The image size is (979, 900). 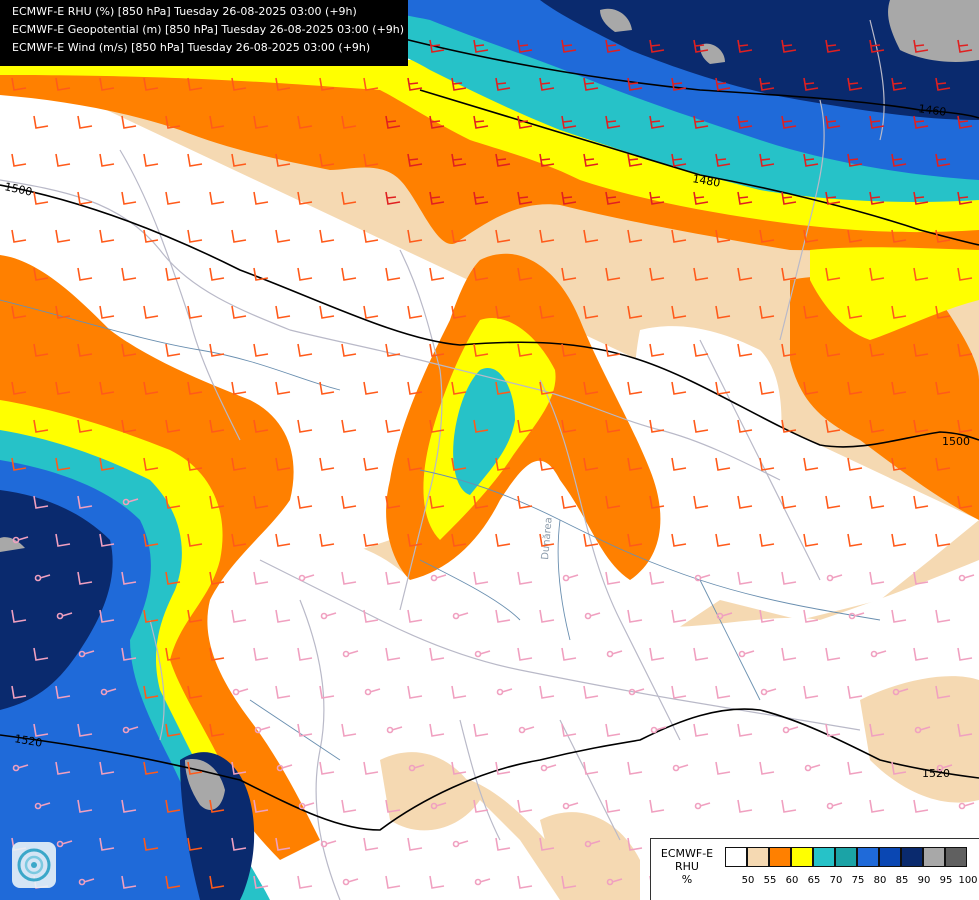 I want to click on legend-title-variable: RHU, so click(x=687, y=866).